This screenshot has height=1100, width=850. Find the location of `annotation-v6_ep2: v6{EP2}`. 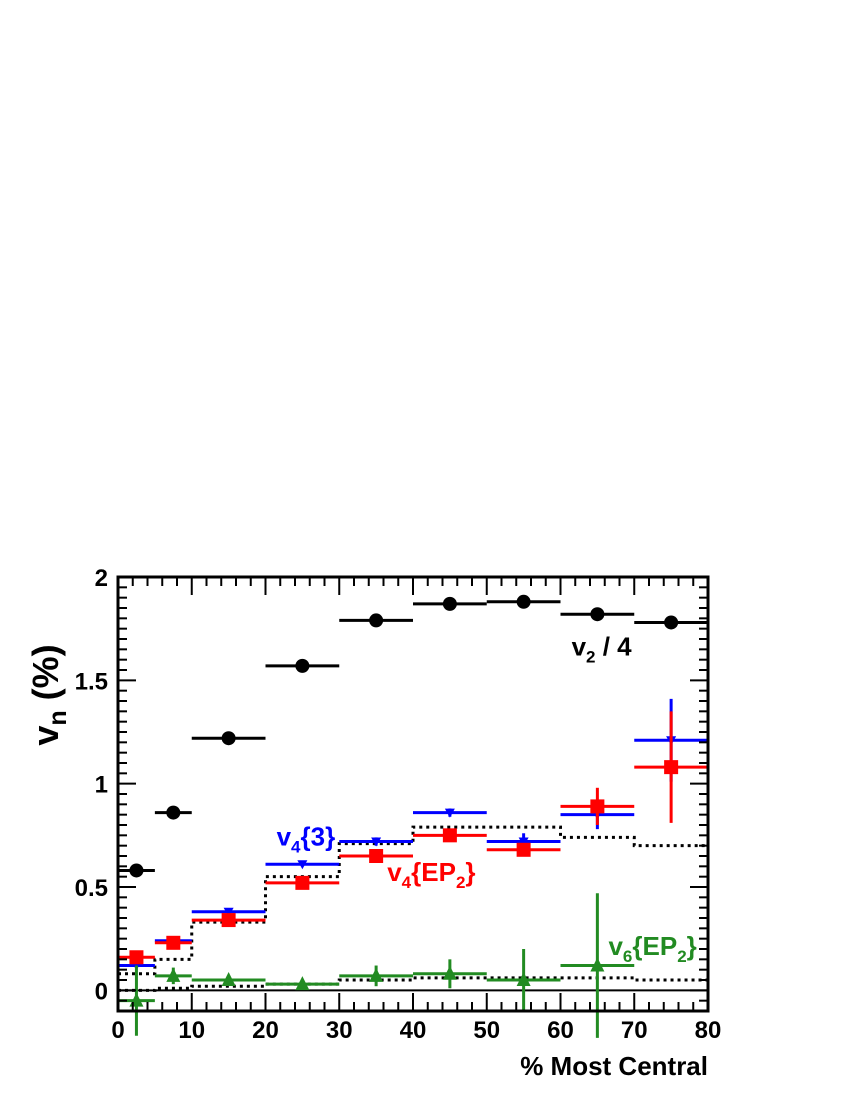

annotation-v6_ep2: v6{EP2} is located at coordinates (652, 948).